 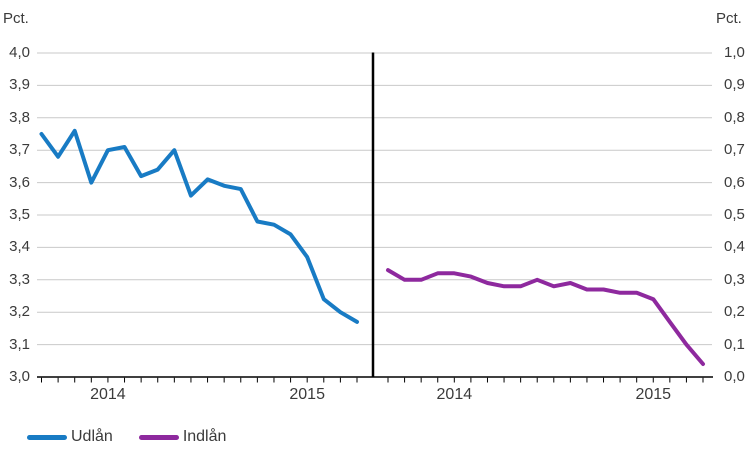 What do you see at coordinates (19, 150) in the screenshot?
I see `y-axis-left-label: 3,7` at bounding box center [19, 150].